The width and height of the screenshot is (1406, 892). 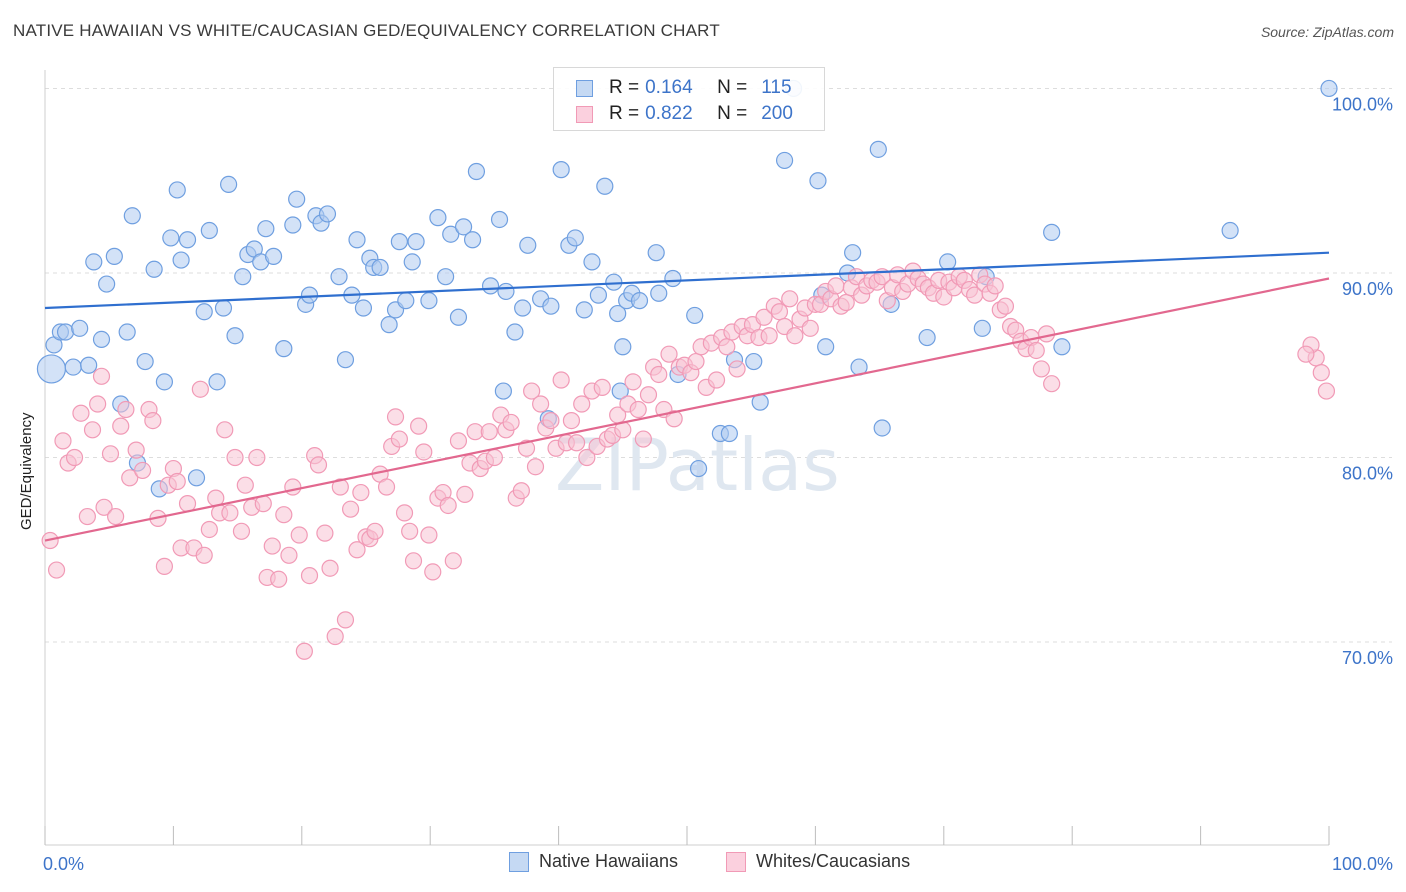 I want to click on y-tick-label: 90.0%, so click(x=1367, y=289).